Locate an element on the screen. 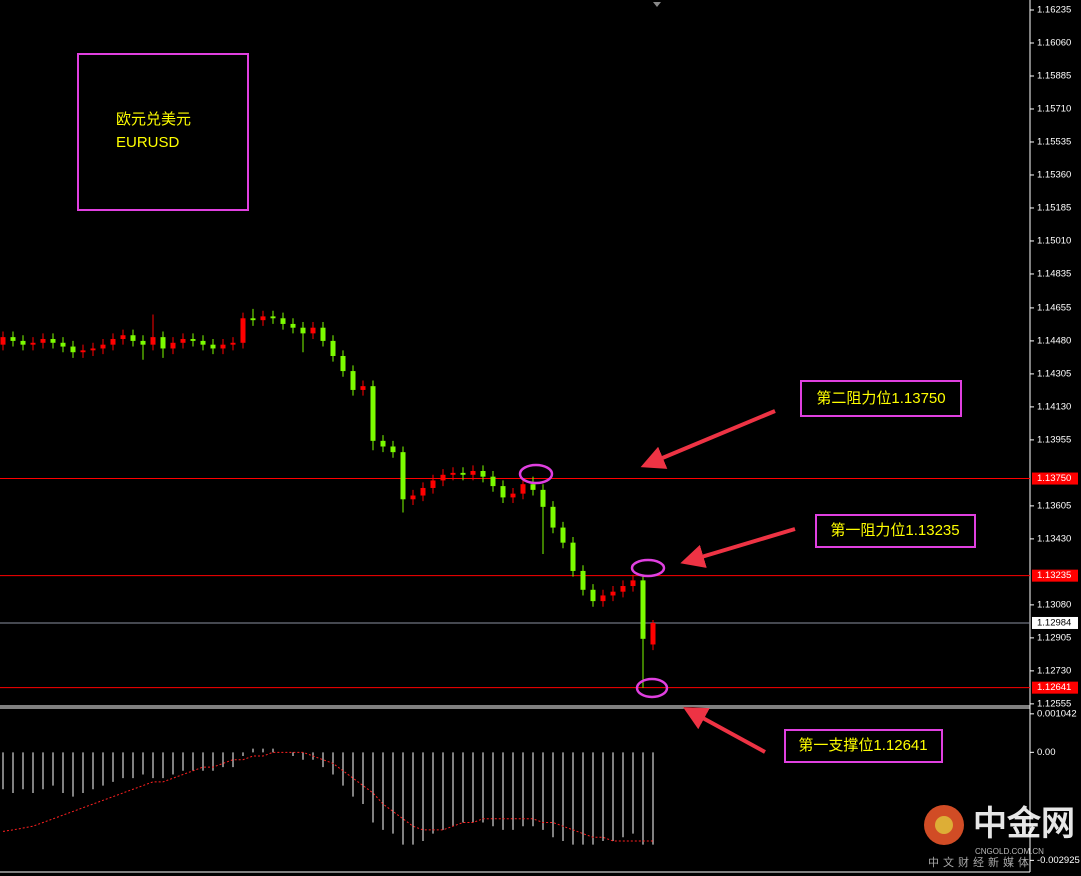 Image resolution: width=1081 pixels, height=876 pixels. y-tick-label: 1.15710 is located at coordinates (1054, 108).